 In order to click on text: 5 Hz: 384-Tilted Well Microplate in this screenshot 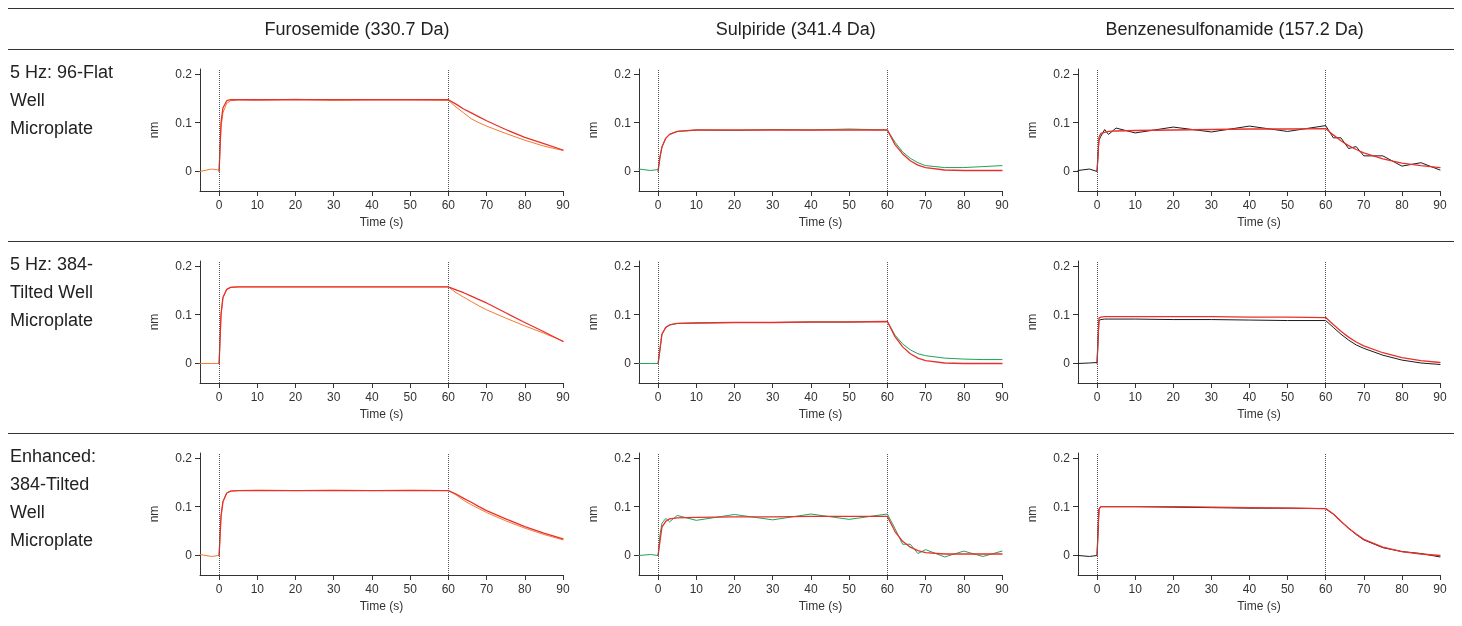, I will do `click(52, 292)`.